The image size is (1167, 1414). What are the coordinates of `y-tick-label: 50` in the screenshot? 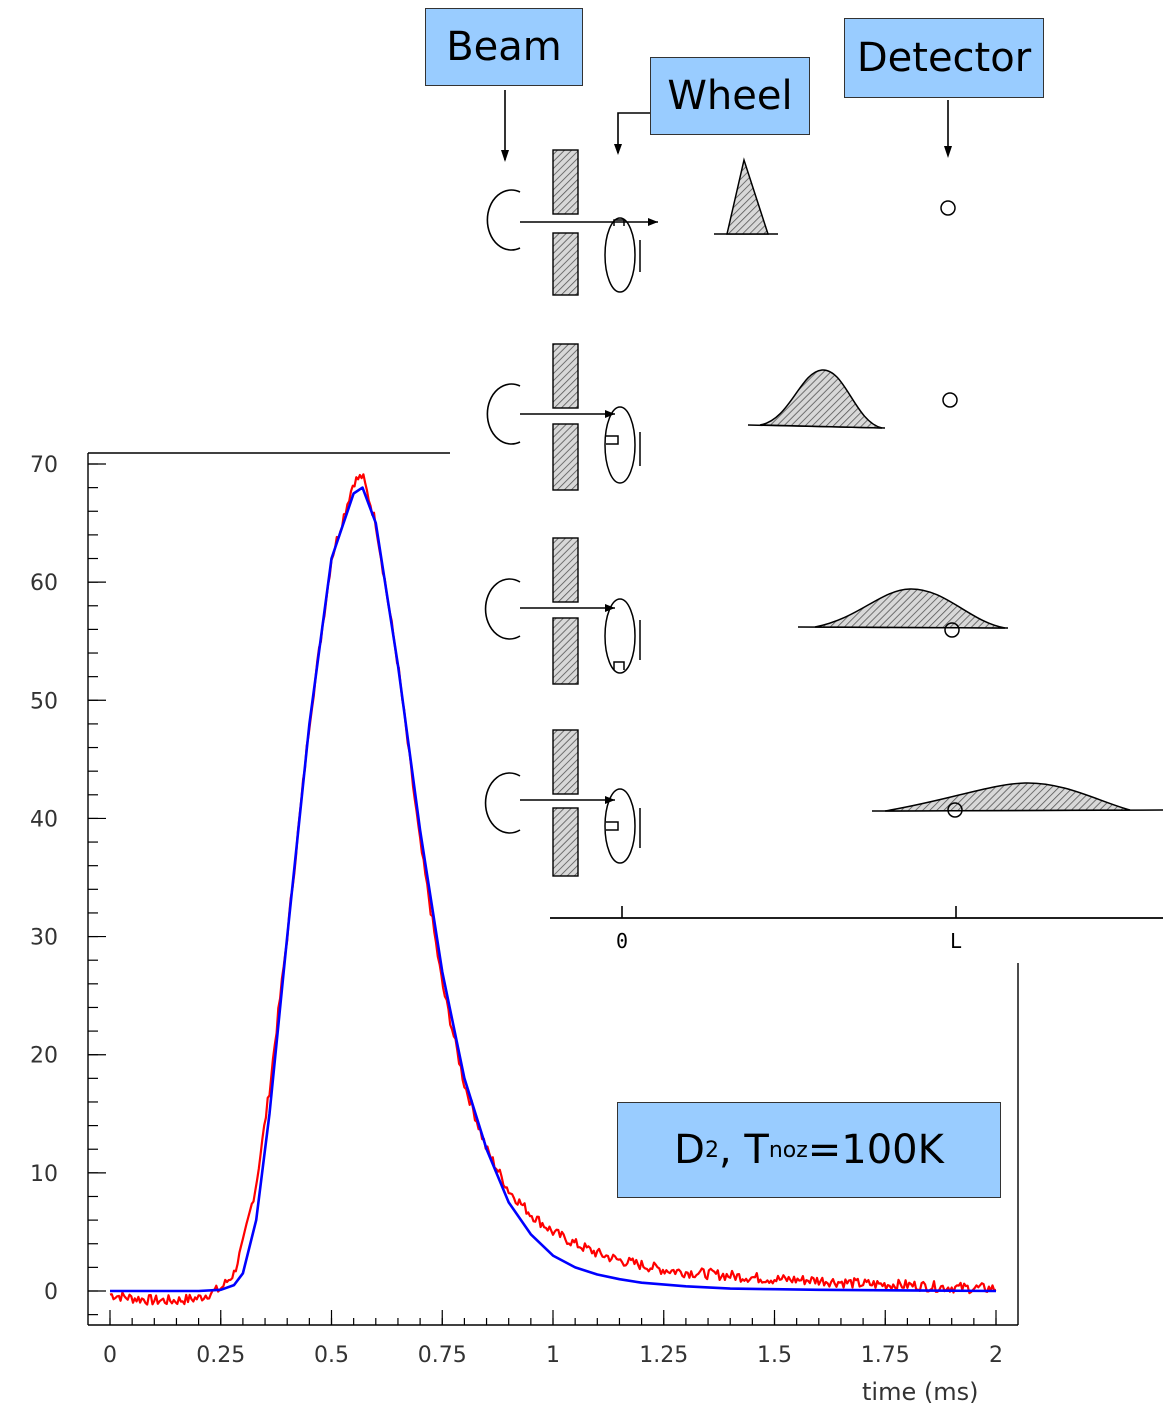 It's located at (44, 701).